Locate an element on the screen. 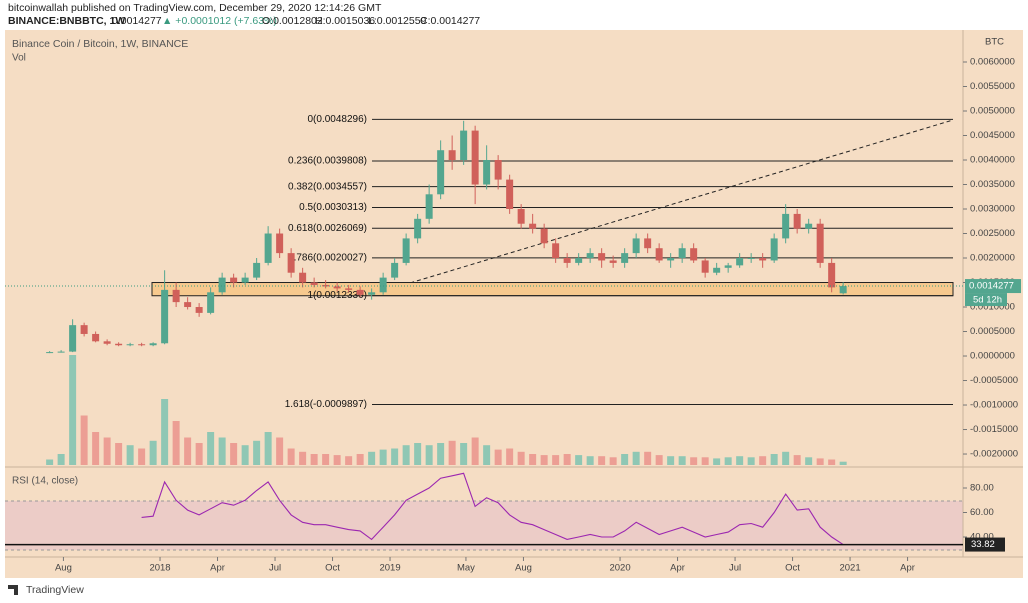 This screenshot has height=603, width=1028. y-tick-label: 0.0020000 is located at coordinates (992, 258).